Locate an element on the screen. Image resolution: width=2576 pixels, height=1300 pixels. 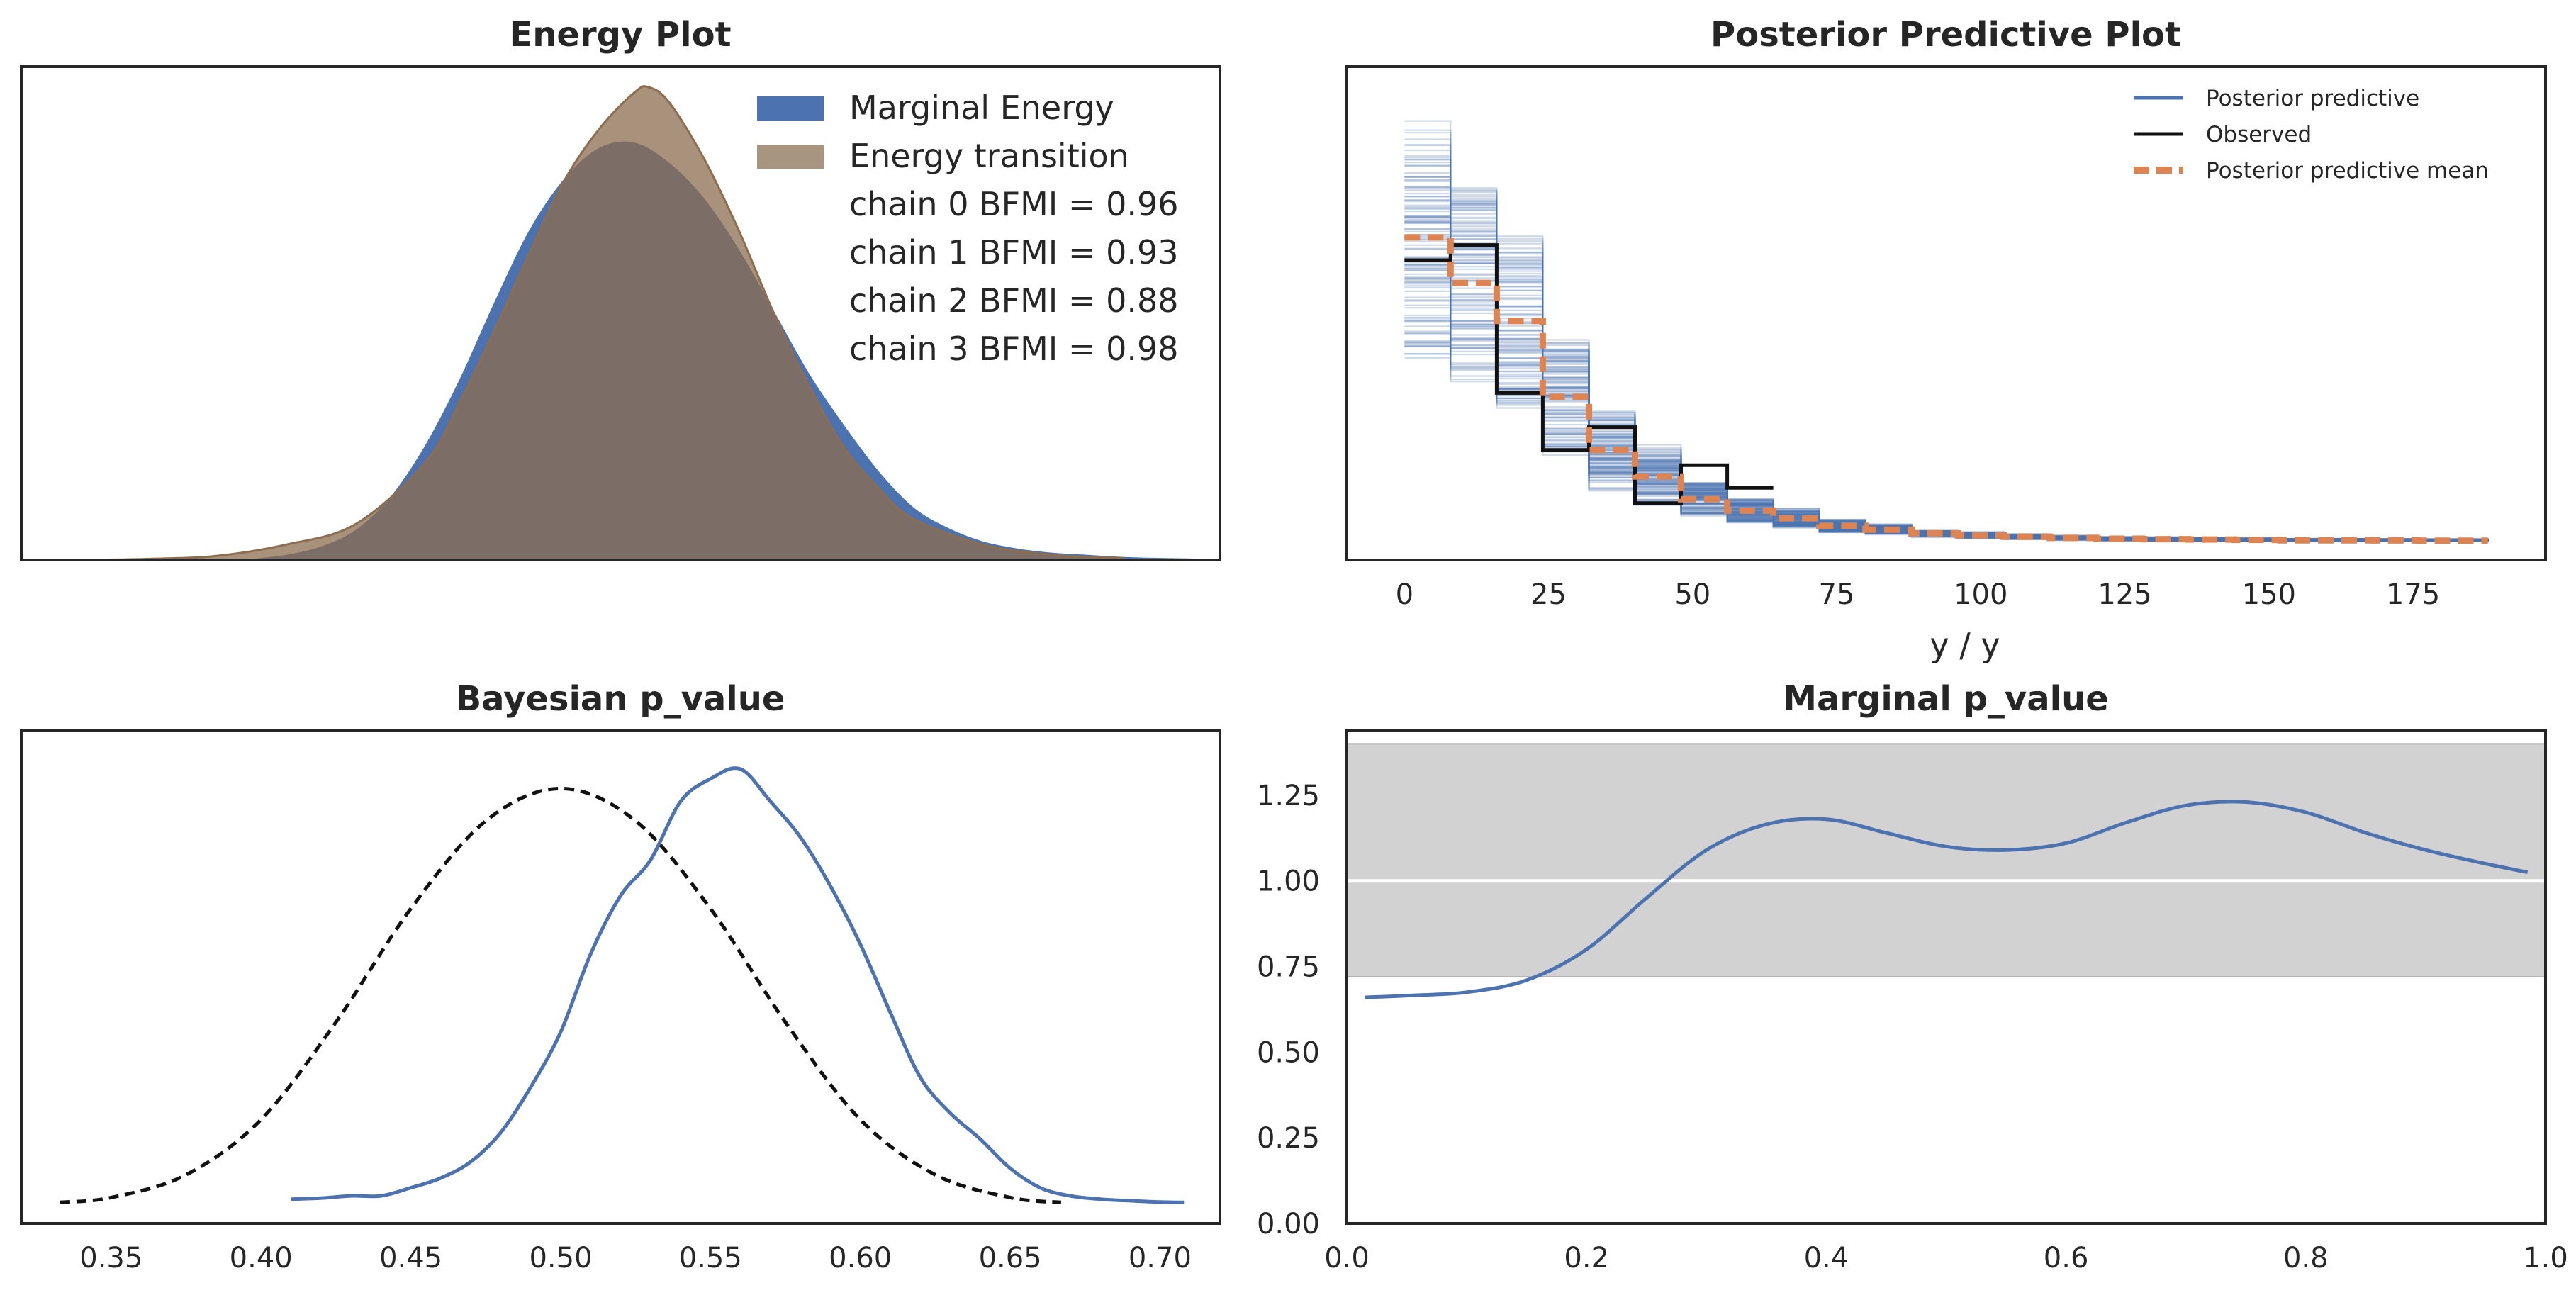
x-tick-label: 150 is located at coordinates (2269, 594).